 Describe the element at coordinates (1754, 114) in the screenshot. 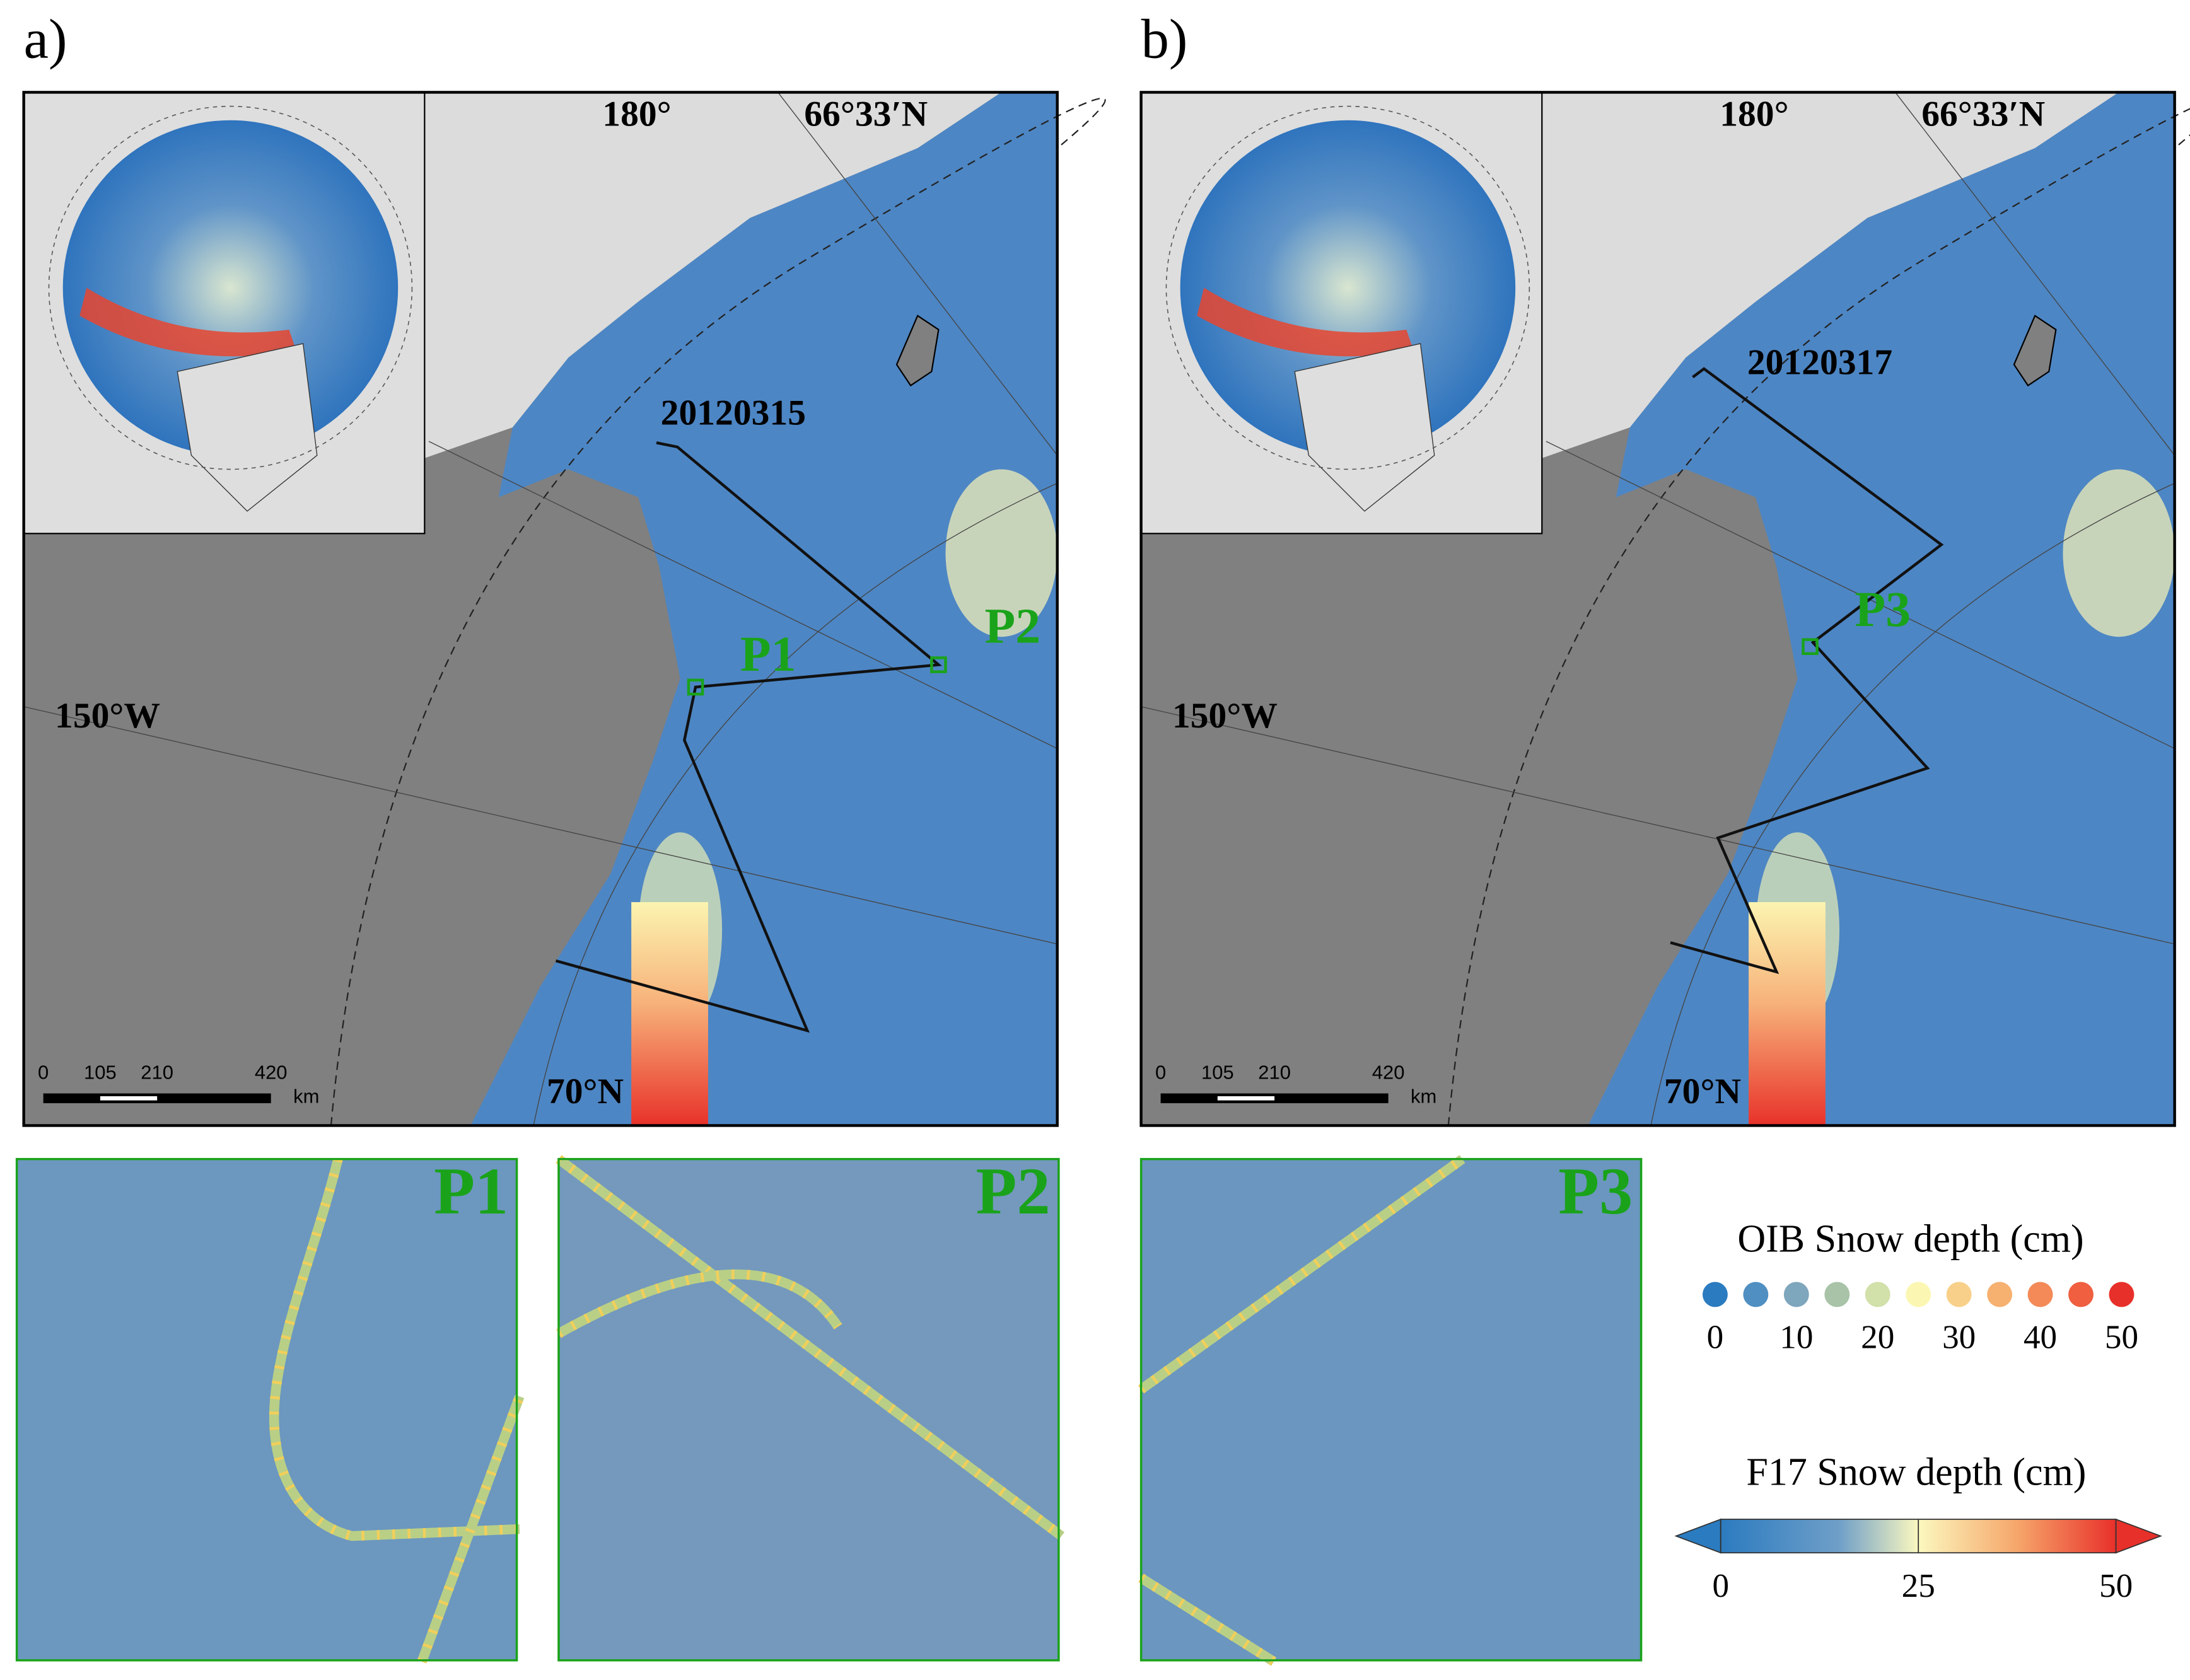

I see `lon-label: 180°` at that location.